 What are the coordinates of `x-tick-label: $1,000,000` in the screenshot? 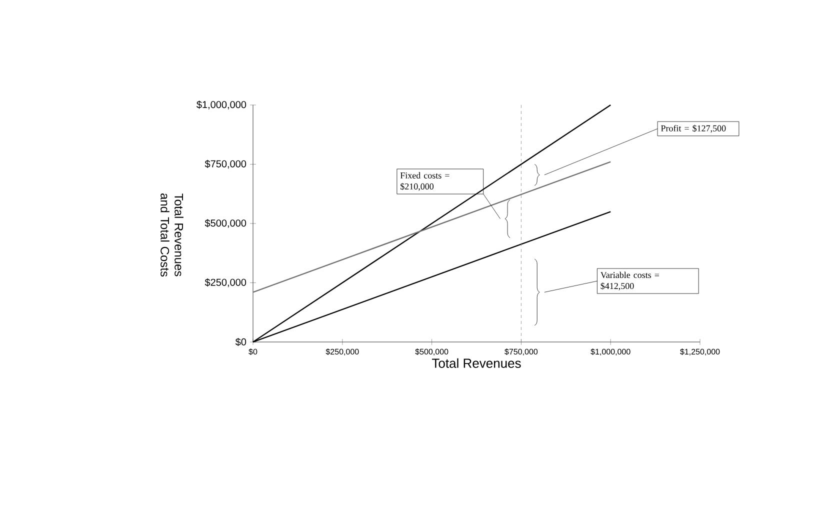 It's located at (610, 352).